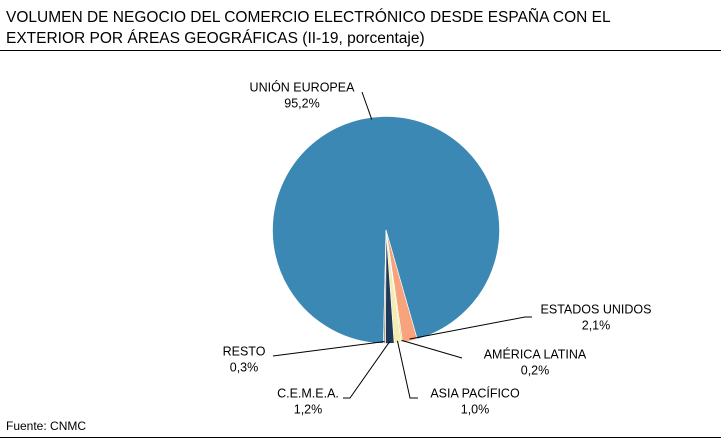 Image resolution: width=721 pixels, height=440 pixels. Describe the element at coordinates (46, 426) in the screenshot. I see `source: Fuente: CNMC` at that location.